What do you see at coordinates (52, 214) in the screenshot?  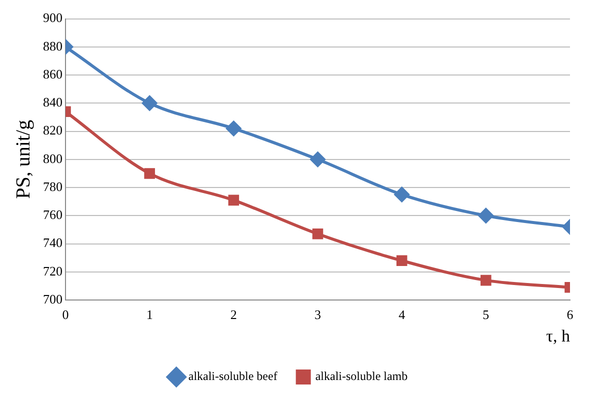 I see `y-tick-label: 760` at bounding box center [52, 214].